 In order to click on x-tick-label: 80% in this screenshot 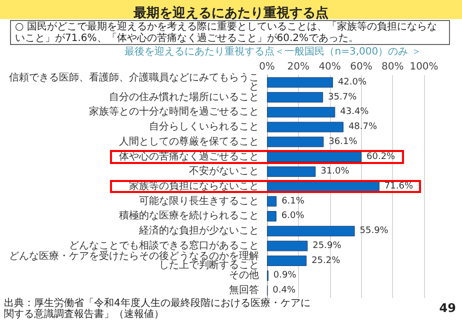, I will do `click(392, 67)`.